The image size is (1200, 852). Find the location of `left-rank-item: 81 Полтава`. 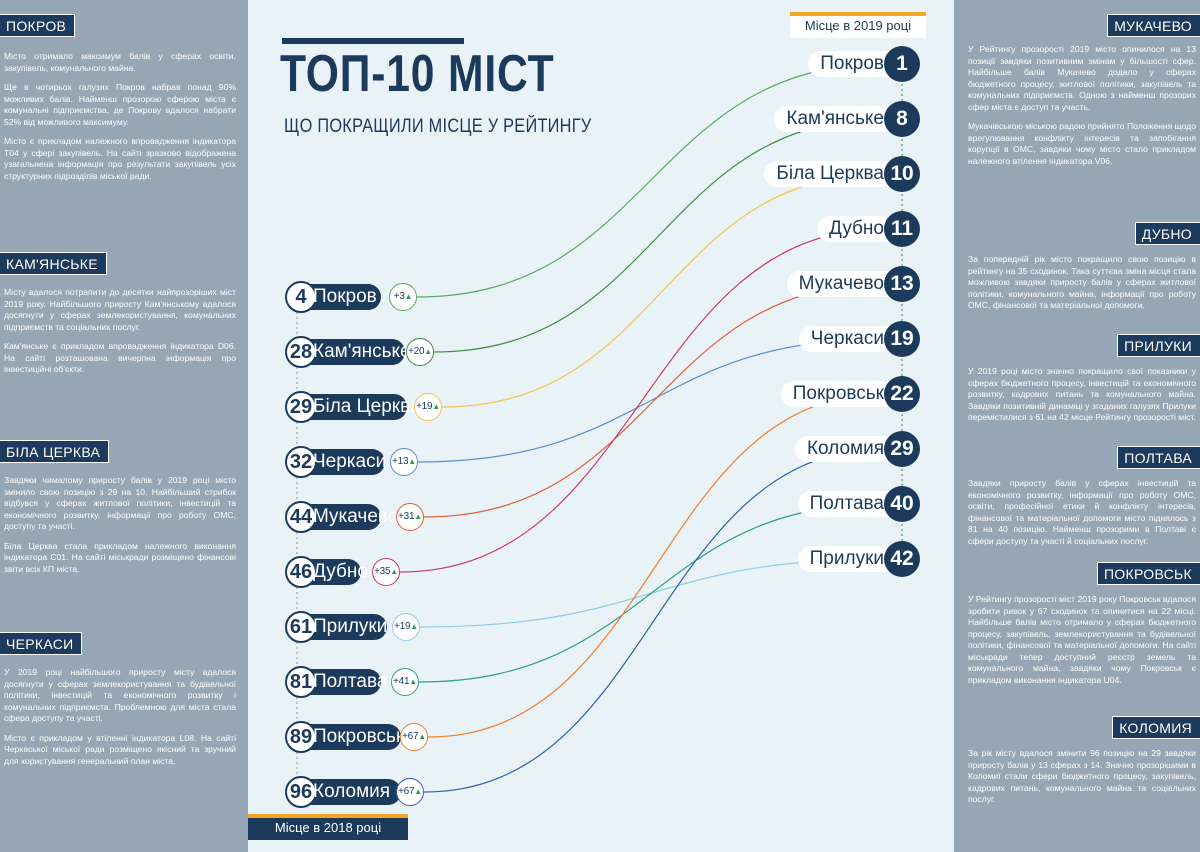

left-rank-item: 81 Полтава is located at coordinates (336, 682).